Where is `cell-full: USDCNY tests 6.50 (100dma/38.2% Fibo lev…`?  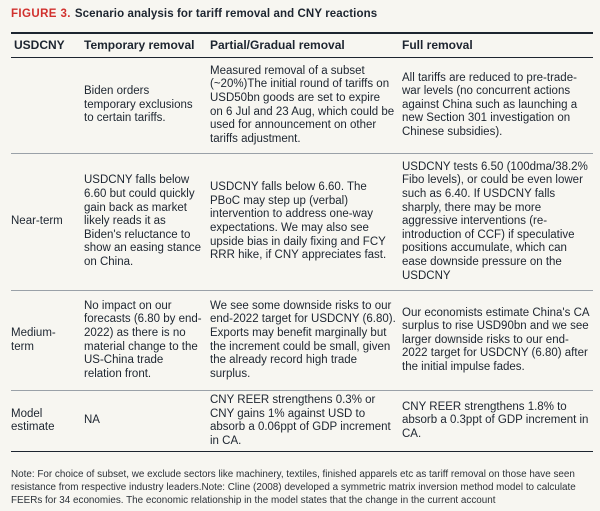
cell-full: USDCNY tests 6.50 (100dma/38.2% Fibo lev… is located at coordinates (496, 222).